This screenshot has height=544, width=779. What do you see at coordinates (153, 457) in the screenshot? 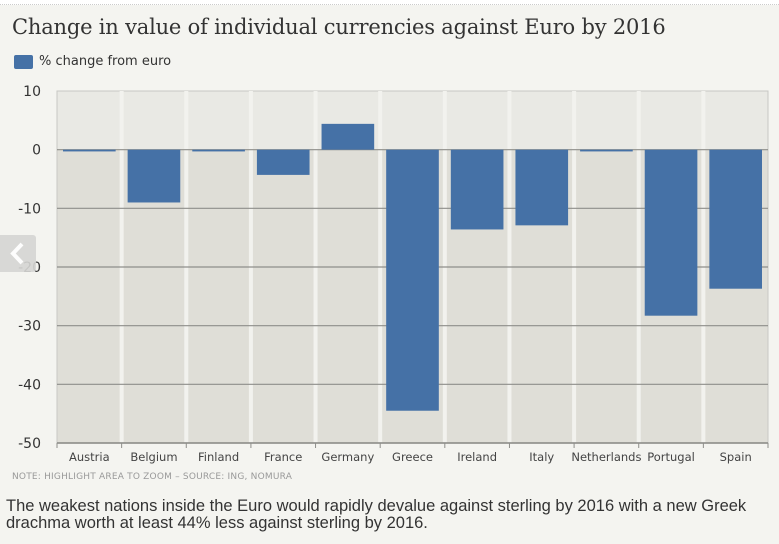
I see `x-tick-label: Belgium` at bounding box center [153, 457].